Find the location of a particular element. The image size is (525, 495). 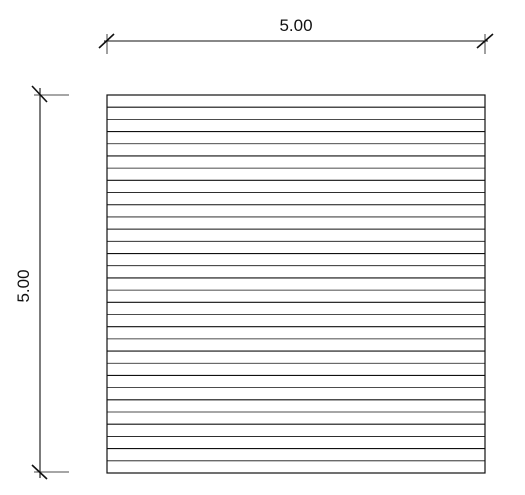

top-dimension: 5.00 is located at coordinates (296, 35).